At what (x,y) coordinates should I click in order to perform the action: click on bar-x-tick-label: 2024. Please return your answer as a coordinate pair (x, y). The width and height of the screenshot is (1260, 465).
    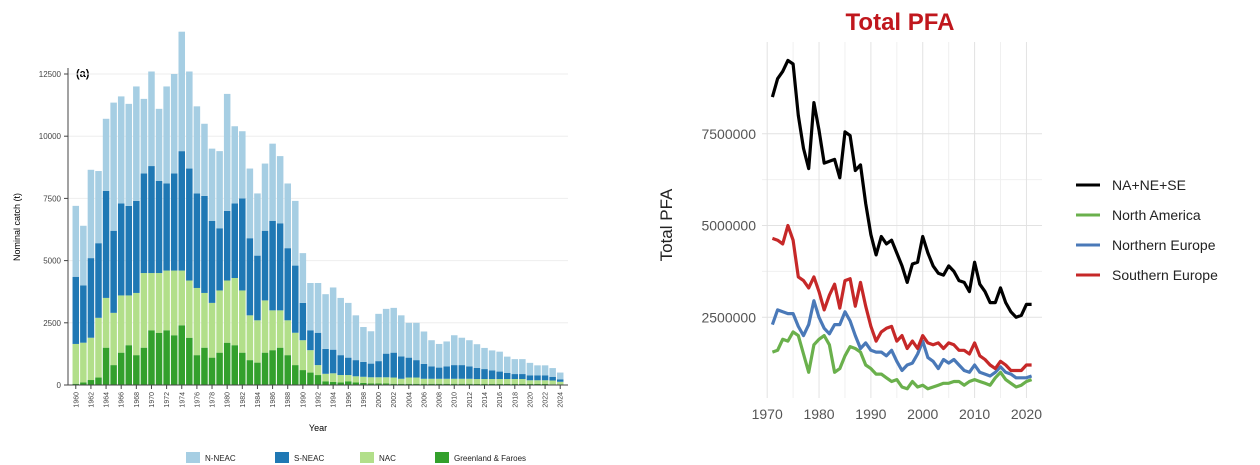
    Looking at the image, I should click on (561, 400).